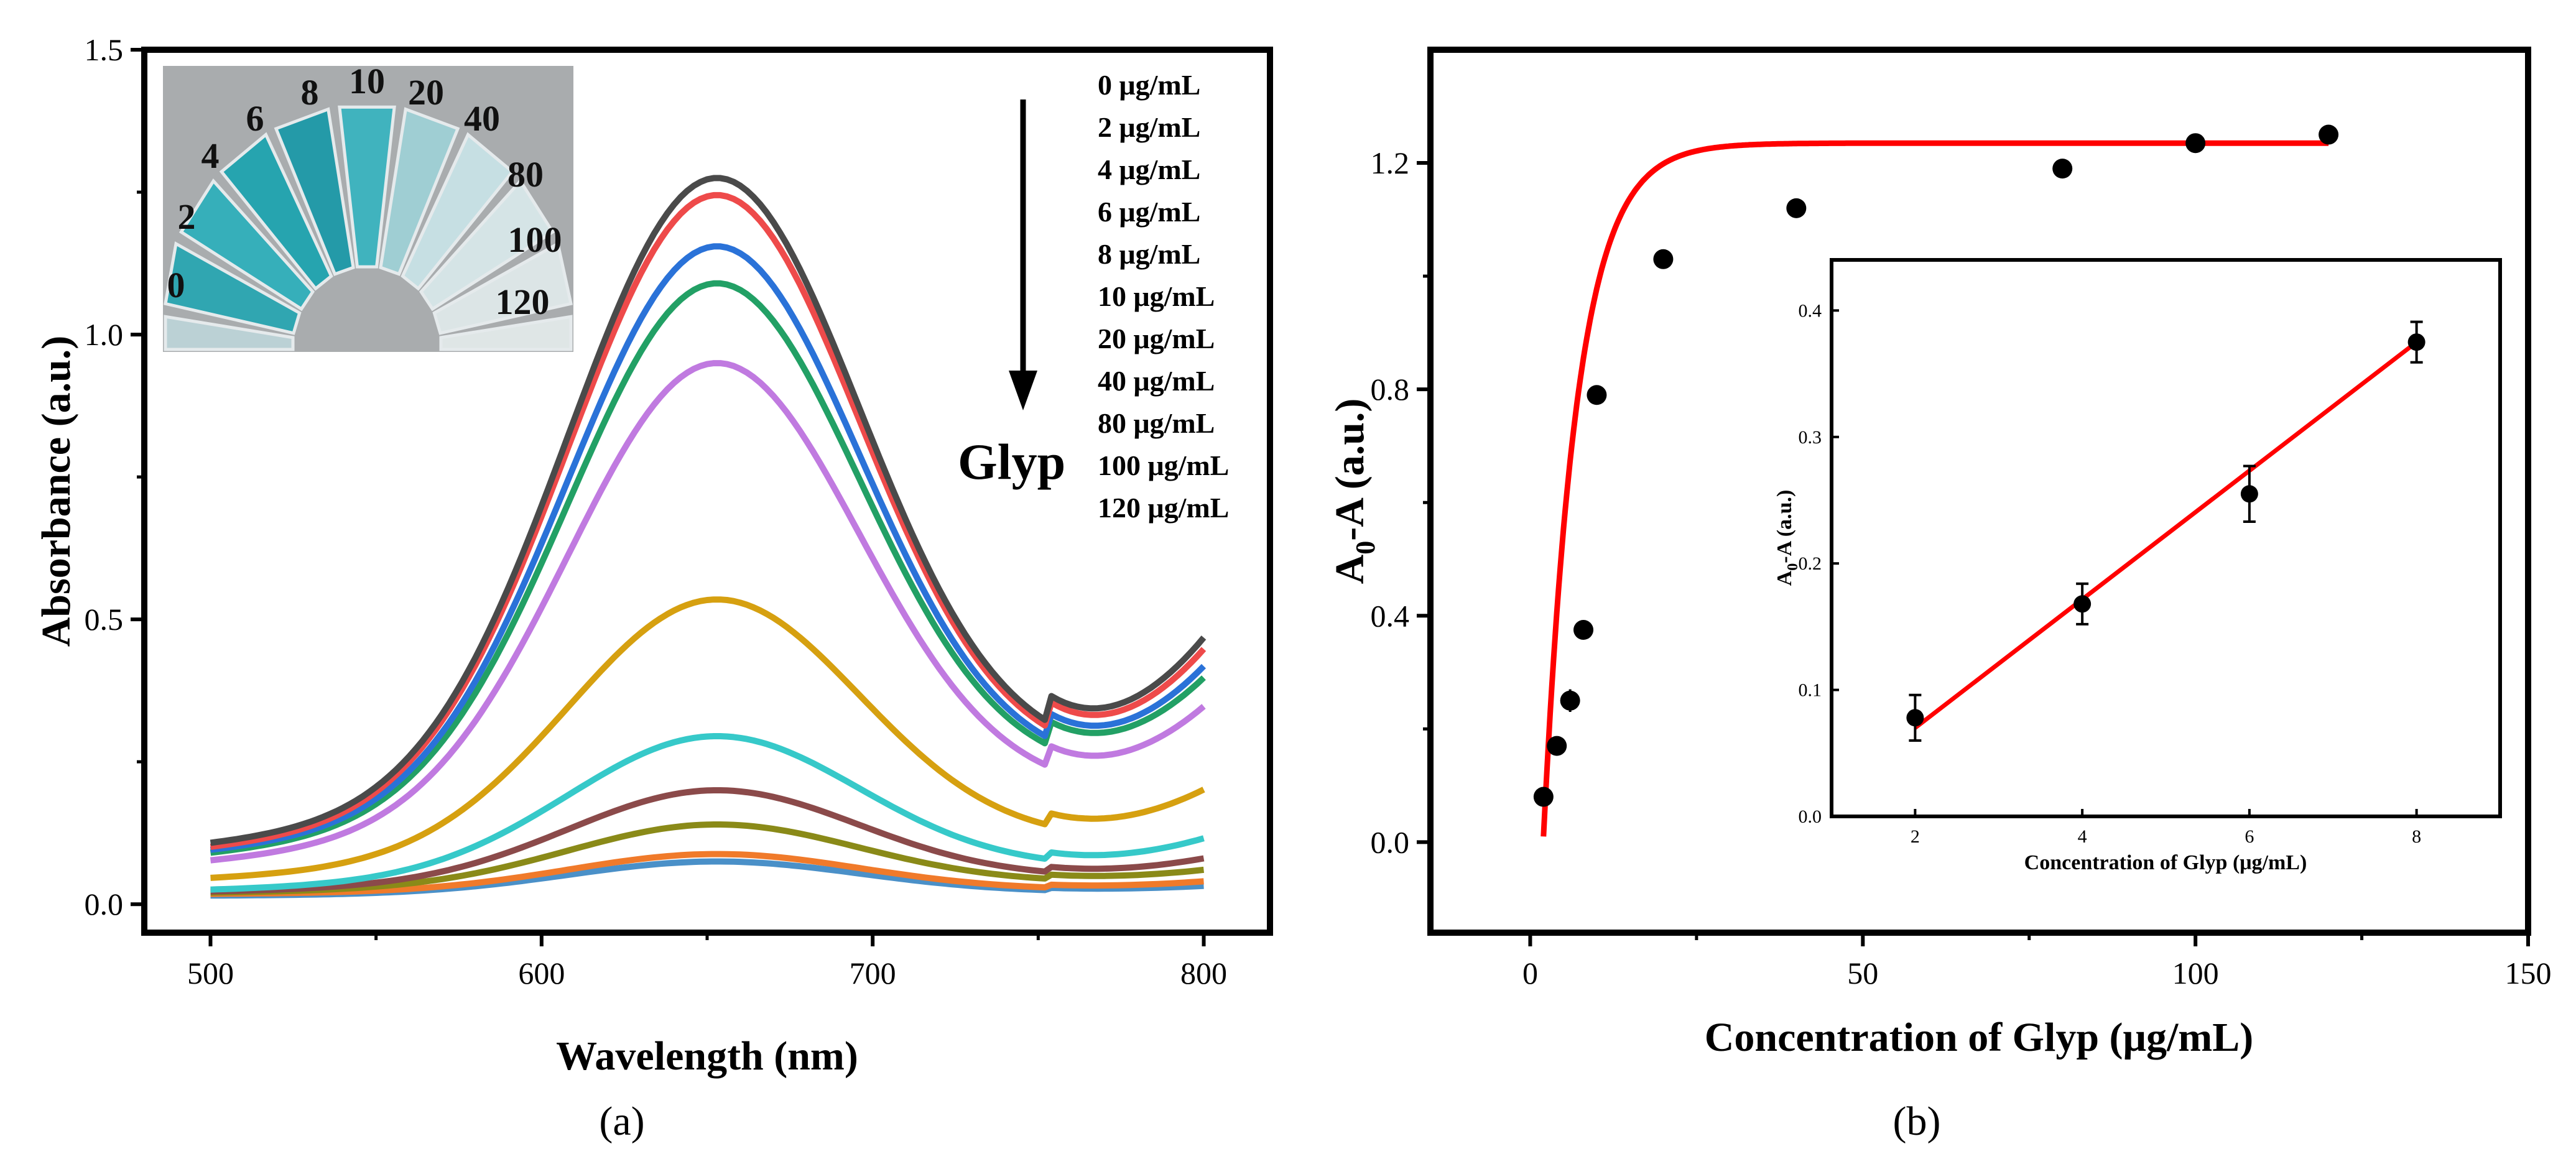  Describe the element at coordinates (2529, 973) in the screenshot. I see `x-tick-label: 150` at that location.